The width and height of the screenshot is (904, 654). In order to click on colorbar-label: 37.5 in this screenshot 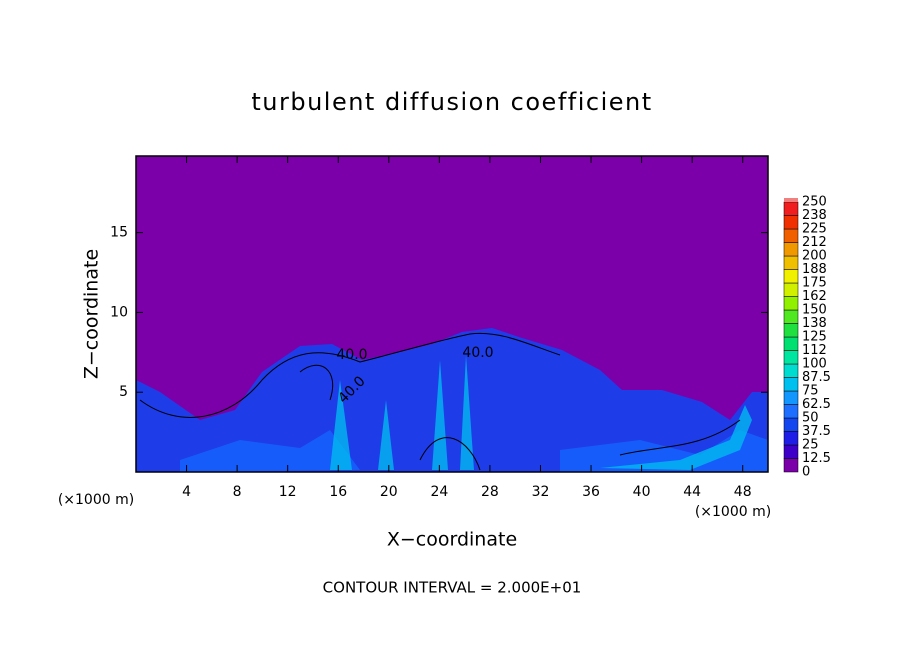, I will do `click(816, 431)`.